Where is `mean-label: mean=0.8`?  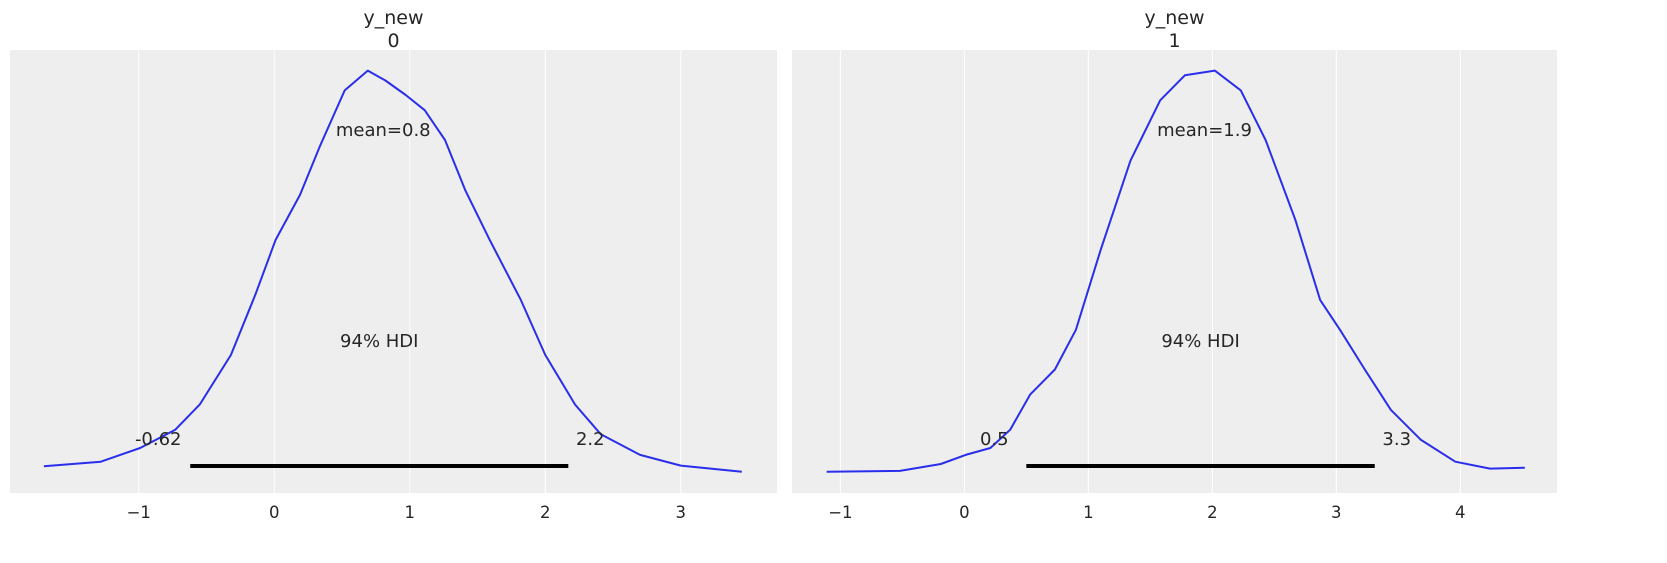 mean-label: mean=0.8 is located at coordinates (383, 130).